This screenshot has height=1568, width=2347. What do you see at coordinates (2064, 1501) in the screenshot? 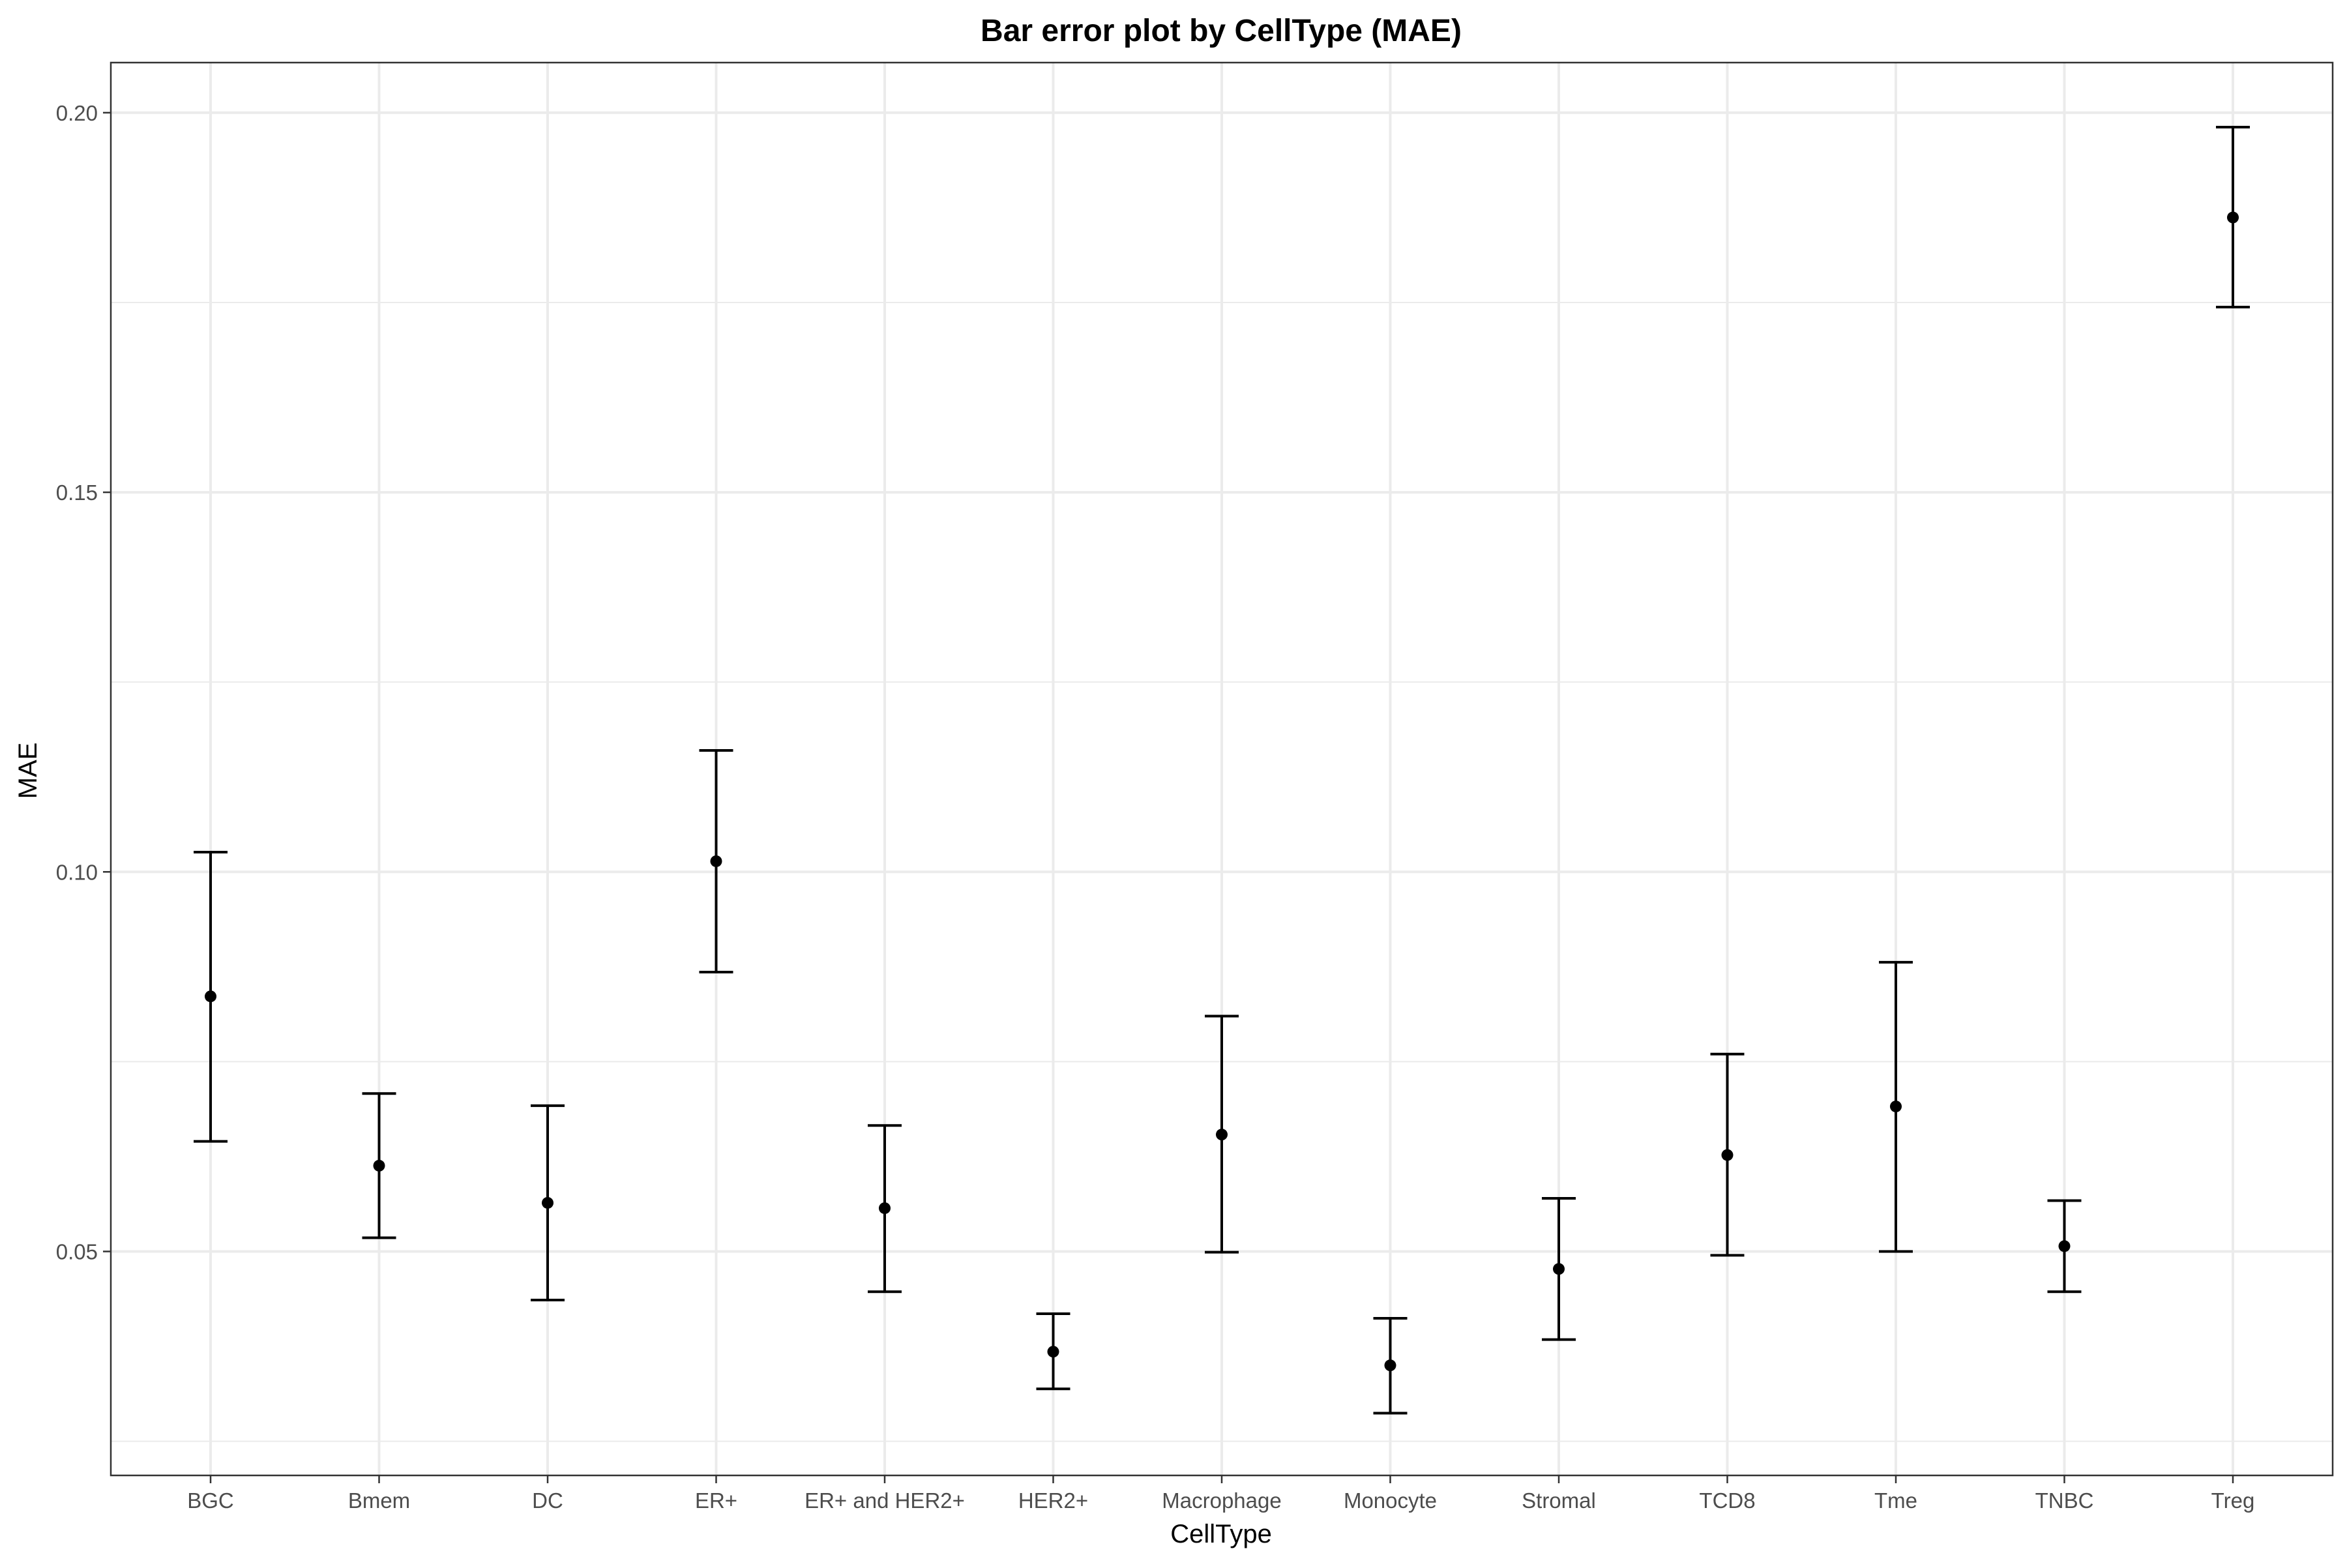
I see `x-tick-label: TNBC` at bounding box center [2064, 1501].